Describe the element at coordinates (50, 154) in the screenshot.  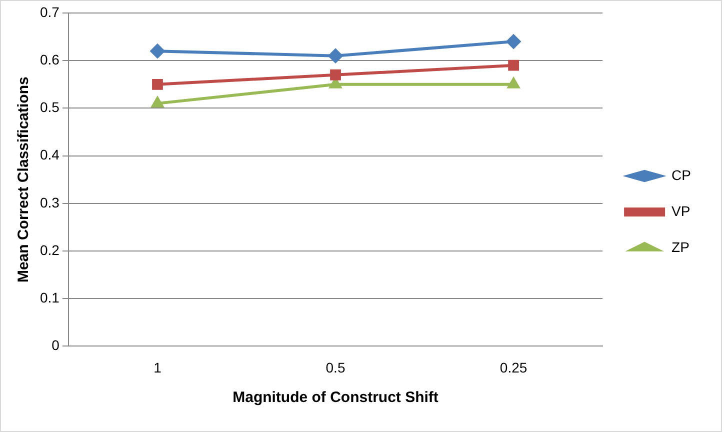
I see `y-tick-label: 0.4` at that location.